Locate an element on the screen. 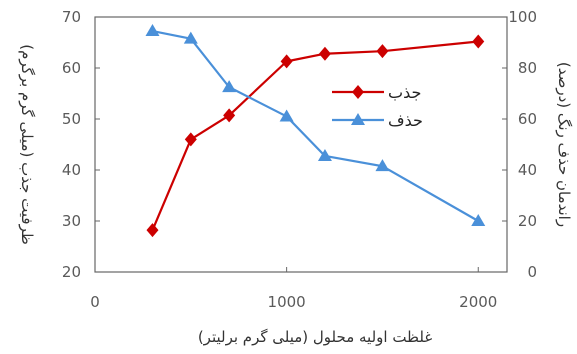  y-left-tick-label: 40 is located at coordinates (71, 170).